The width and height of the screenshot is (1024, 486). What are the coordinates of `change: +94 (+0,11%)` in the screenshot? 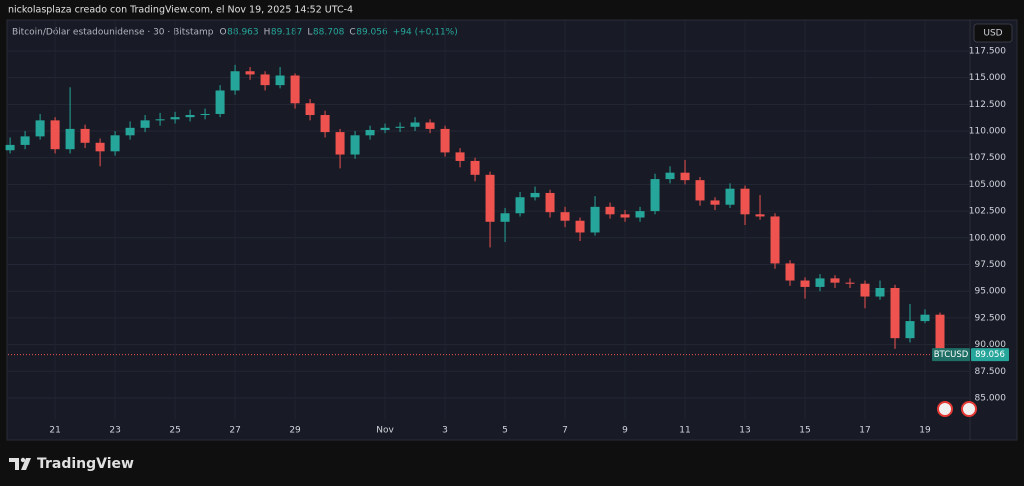 It's located at (425, 33).